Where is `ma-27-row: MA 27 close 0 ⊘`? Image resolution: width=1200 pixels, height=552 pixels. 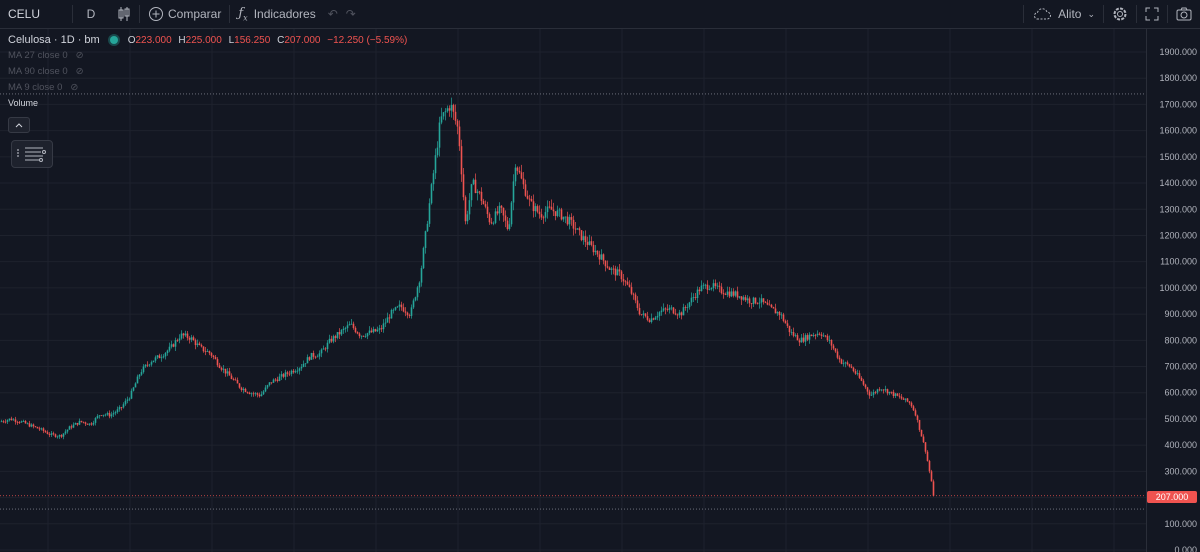 ma-27-row: MA 27 close 0 ⊘ is located at coordinates (46, 55).